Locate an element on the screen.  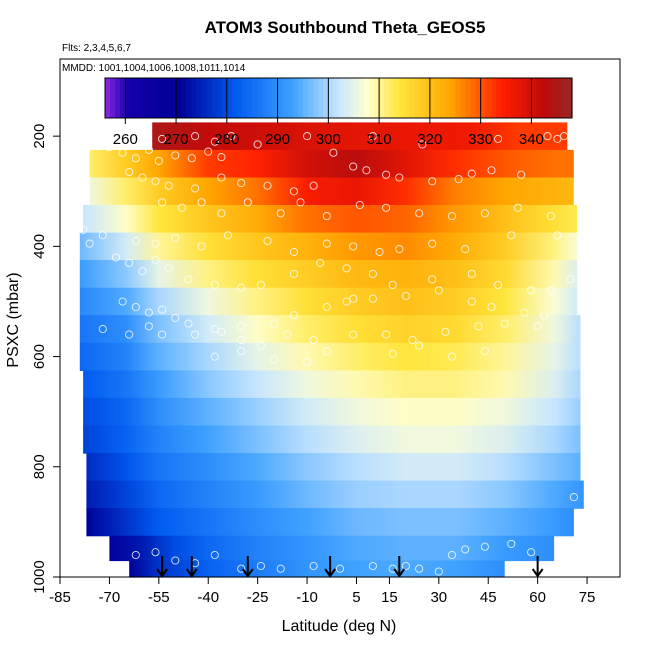
y-axis-label: PSXC (mbar) is located at coordinates (13, 319).